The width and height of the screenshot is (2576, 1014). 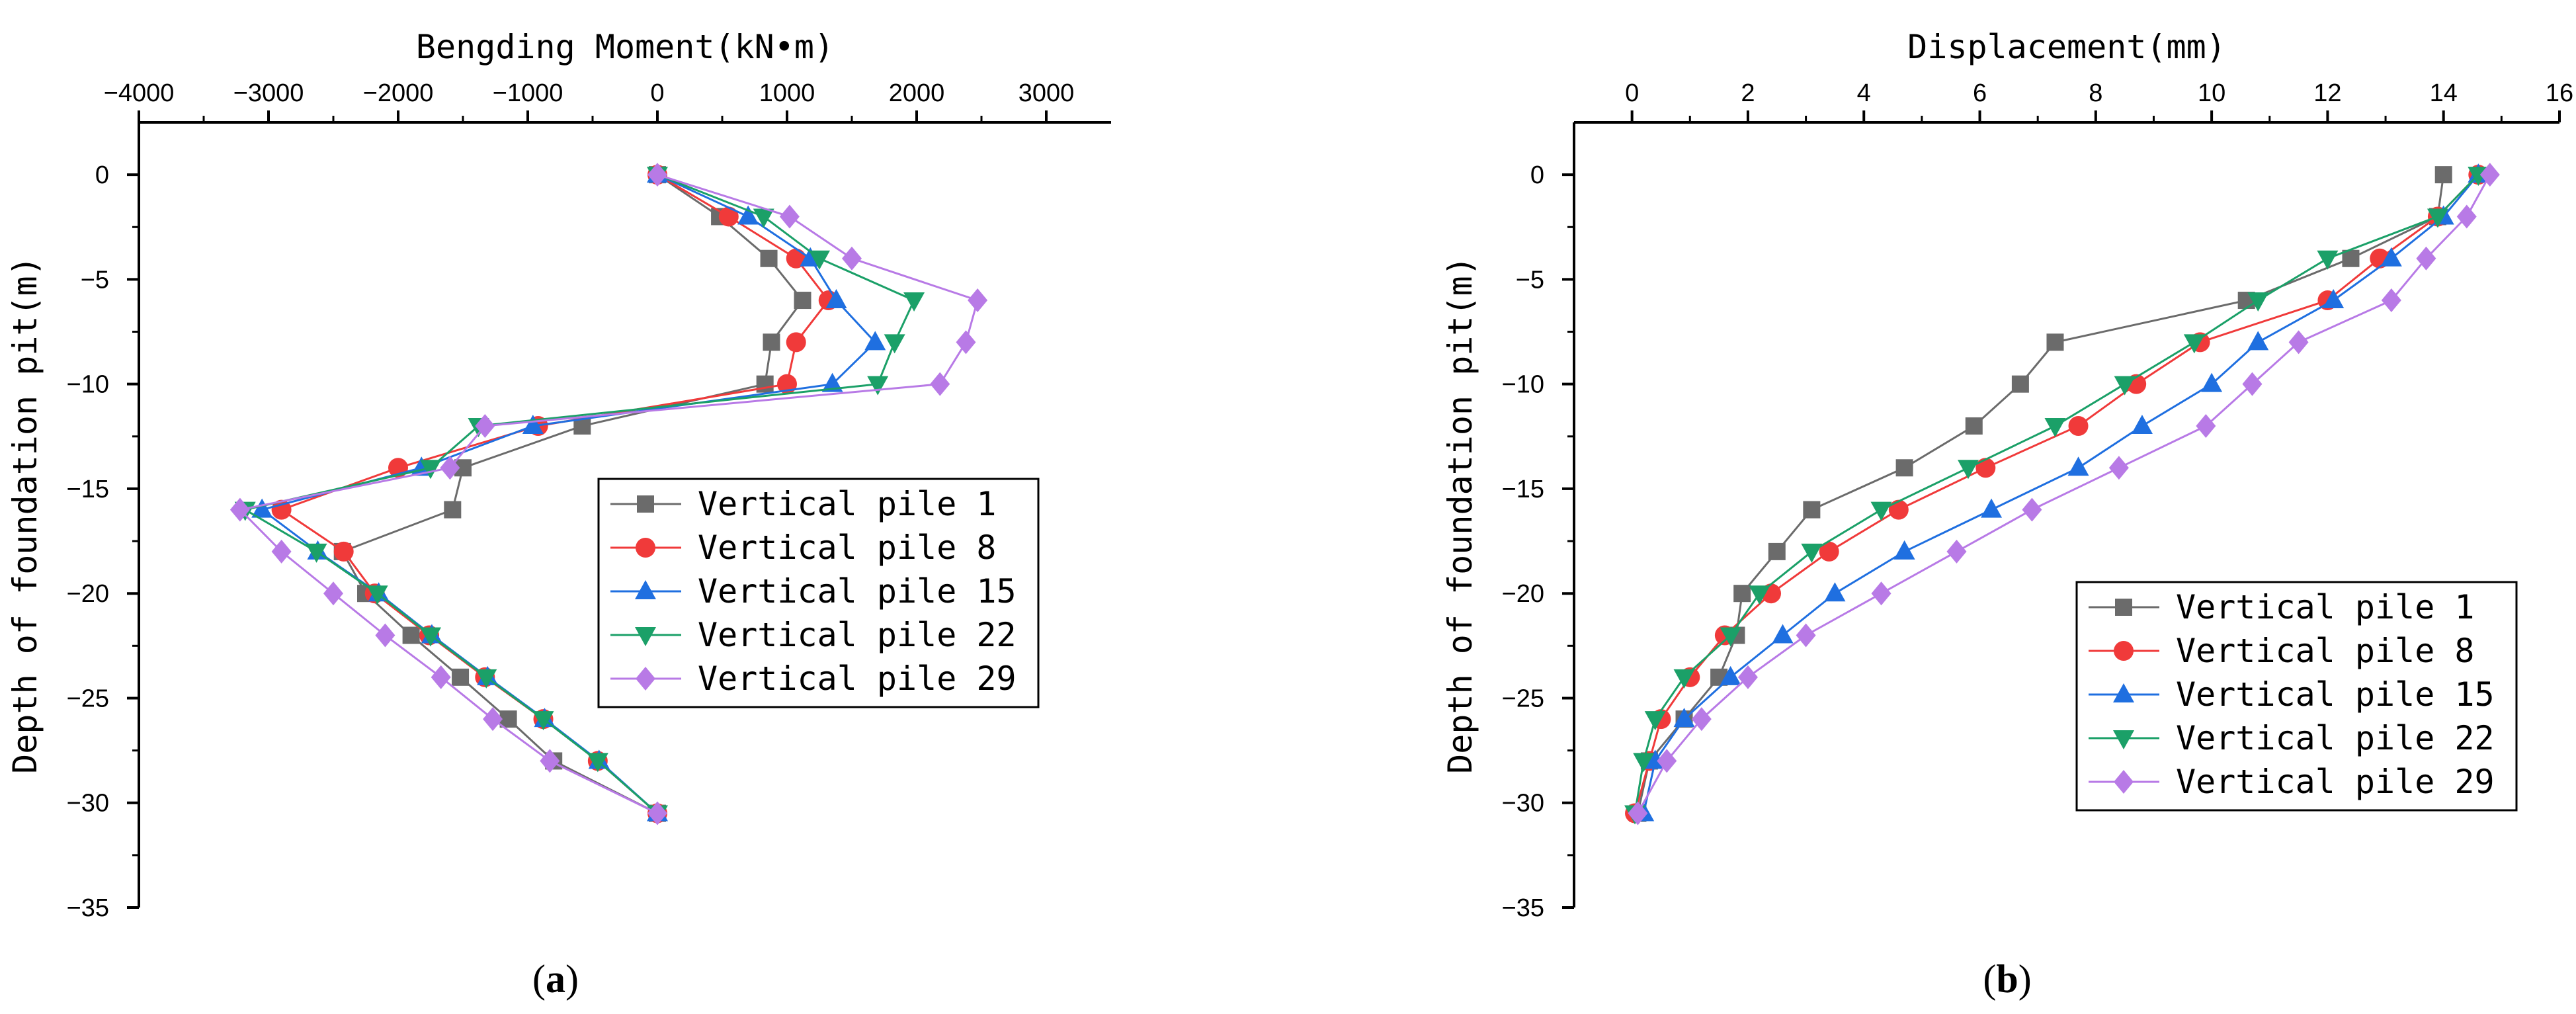 What do you see at coordinates (88, 489) in the screenshot?
I see `a-y-tick-label: −15` at bounding box center [88, 489].